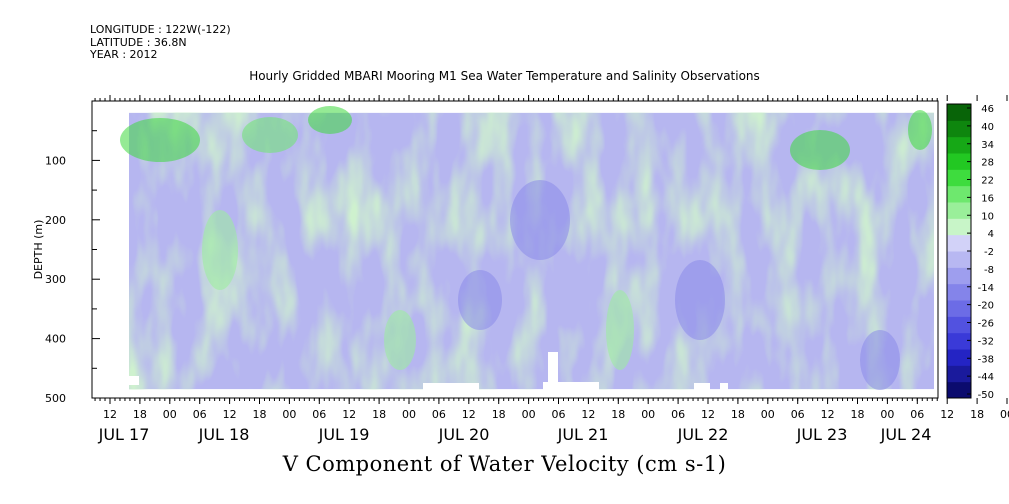 This screenshot has height=504, width=1009. Describe the element at coordinates (989, 252) in the screenshot. I see `colorbar-label: -2` at that location.